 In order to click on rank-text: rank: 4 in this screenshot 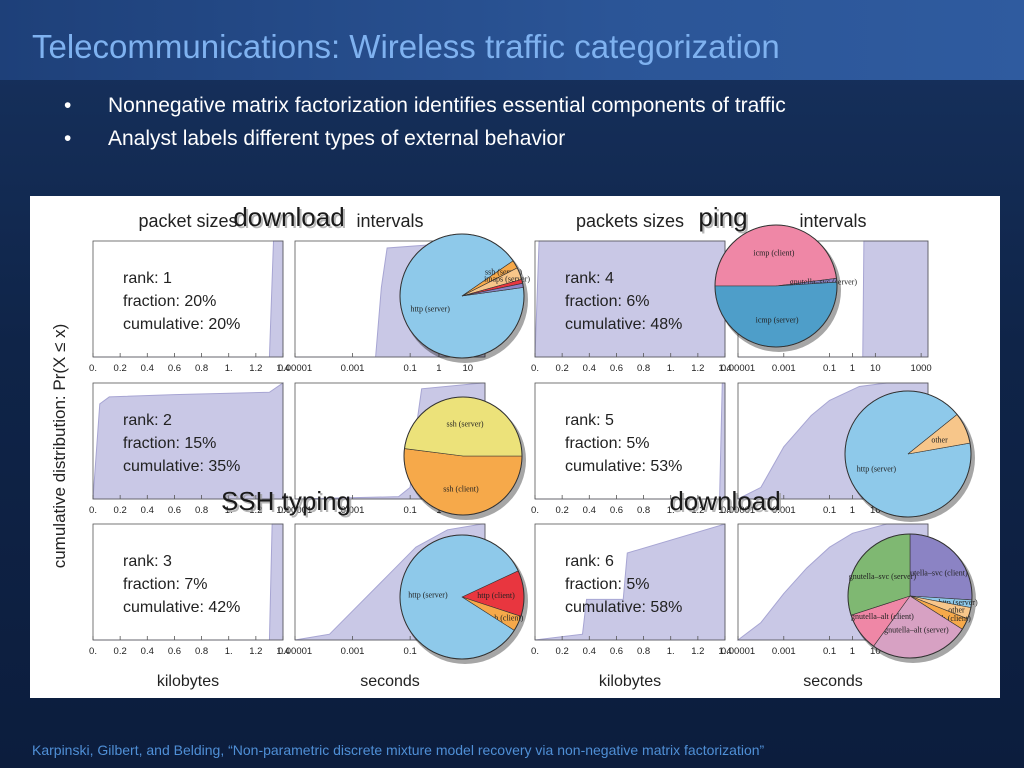, I will do `click(589, 278)`.